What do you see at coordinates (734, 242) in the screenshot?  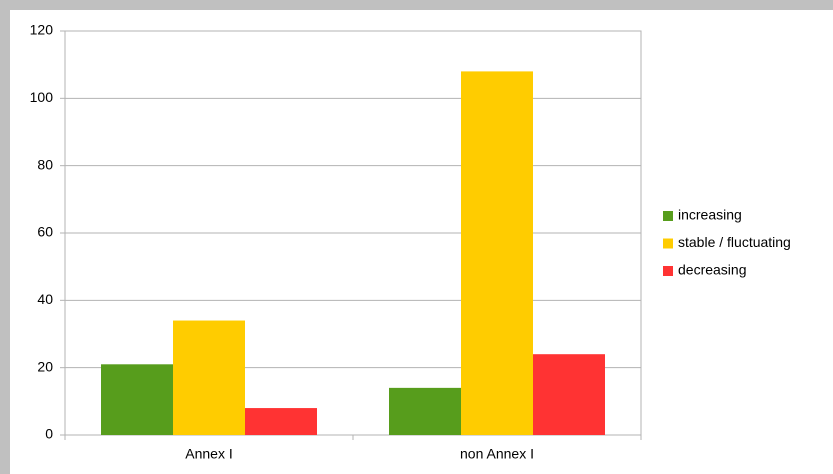 I see `legend-label: stable / fluctuating` at bounding box center [734, 242].